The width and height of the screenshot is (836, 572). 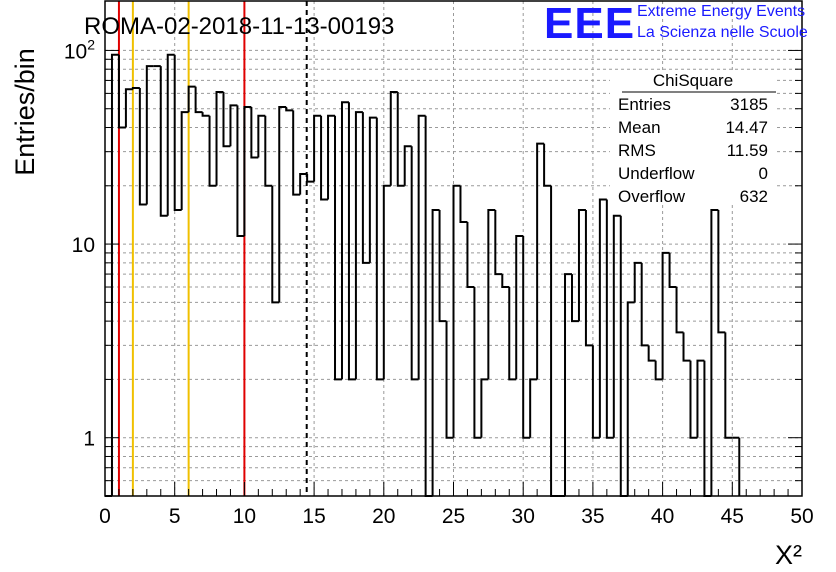 What do you see at coordinates (788, 555) in the screenshot?
I see `x-axis-label: X²` at bounding box center [788, 555].